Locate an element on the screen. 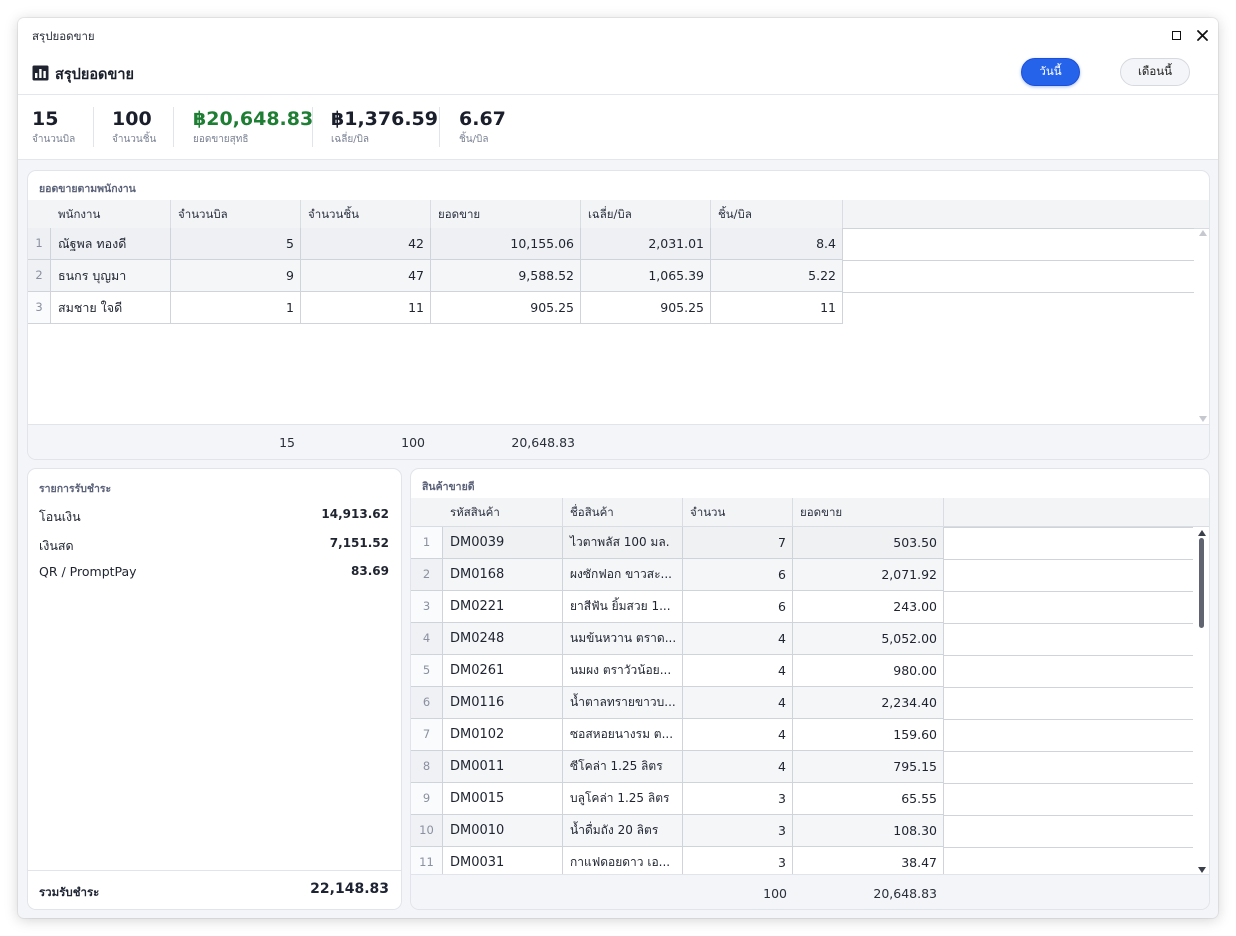  cell-code: DM0031 is located at coordinates (503, 860).